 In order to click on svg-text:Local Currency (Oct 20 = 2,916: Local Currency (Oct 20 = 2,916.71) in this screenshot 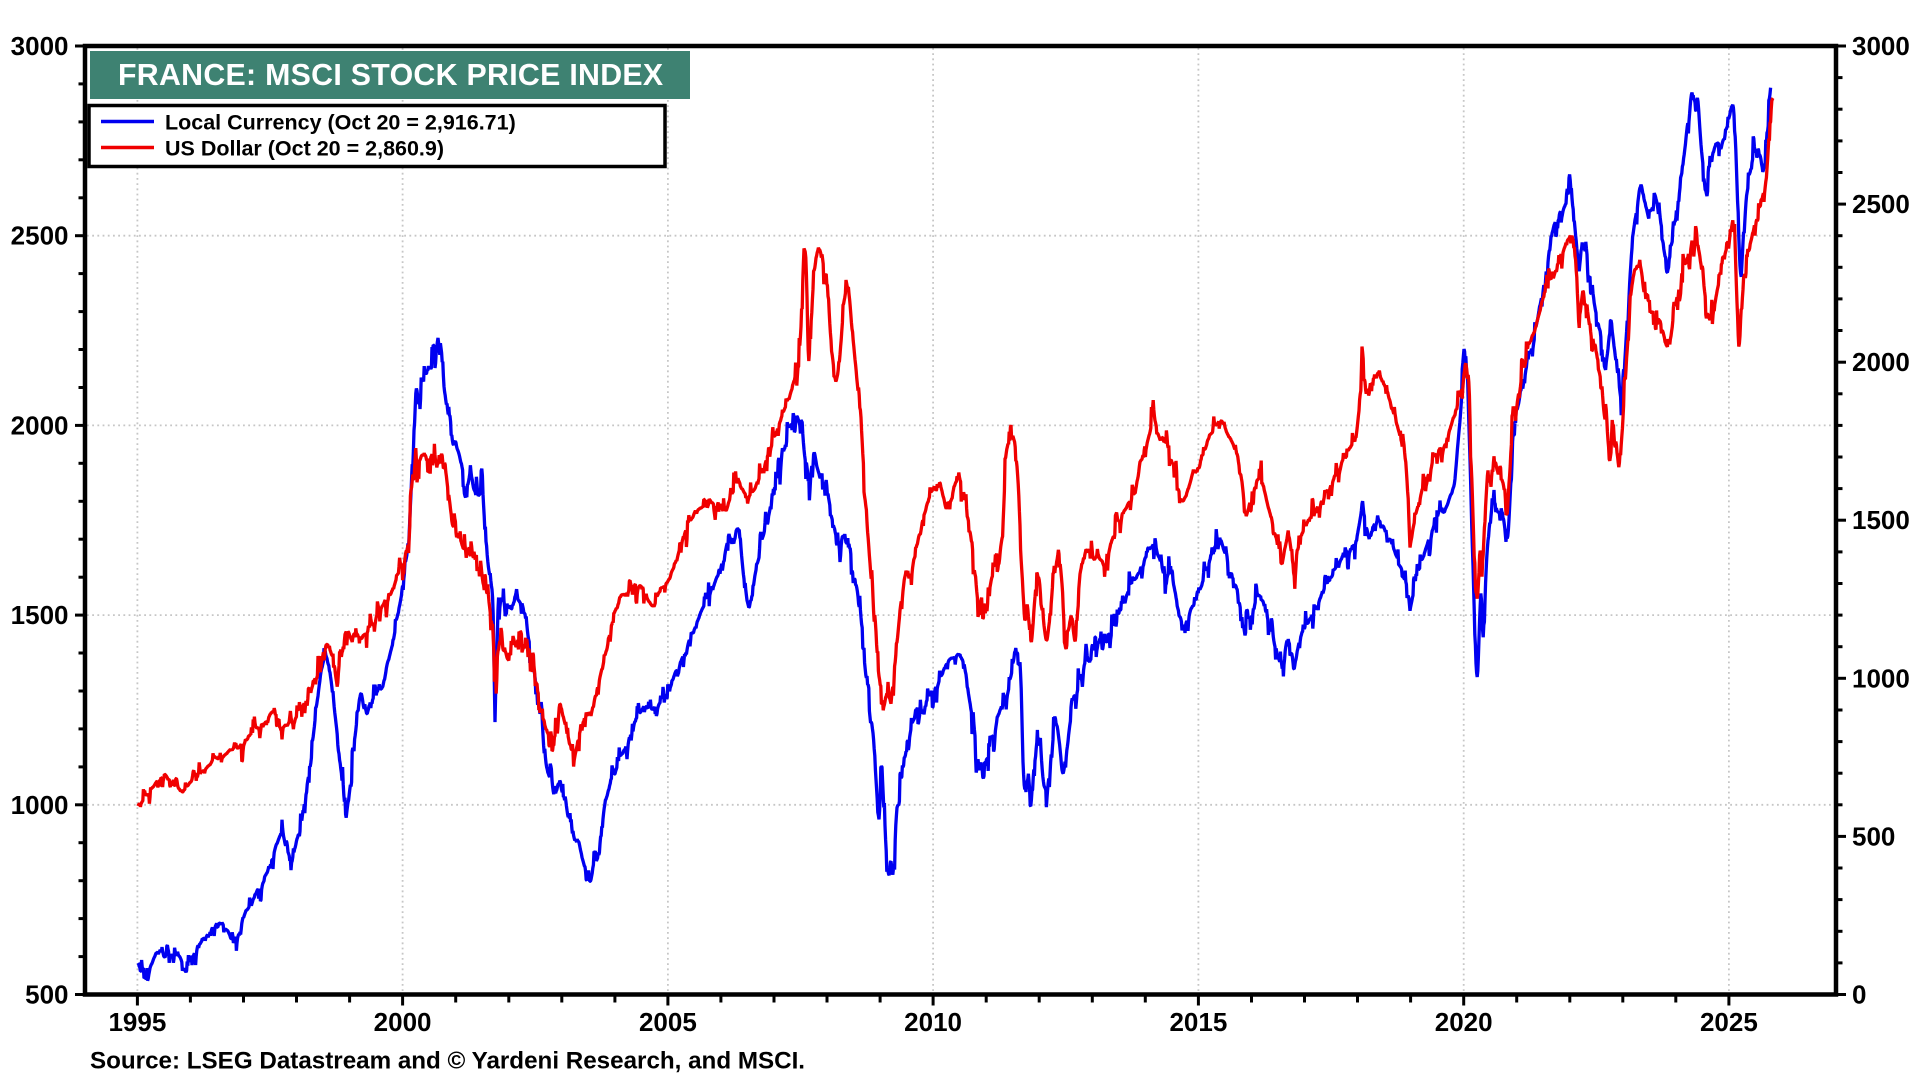, I will do `click(340, 123)`.